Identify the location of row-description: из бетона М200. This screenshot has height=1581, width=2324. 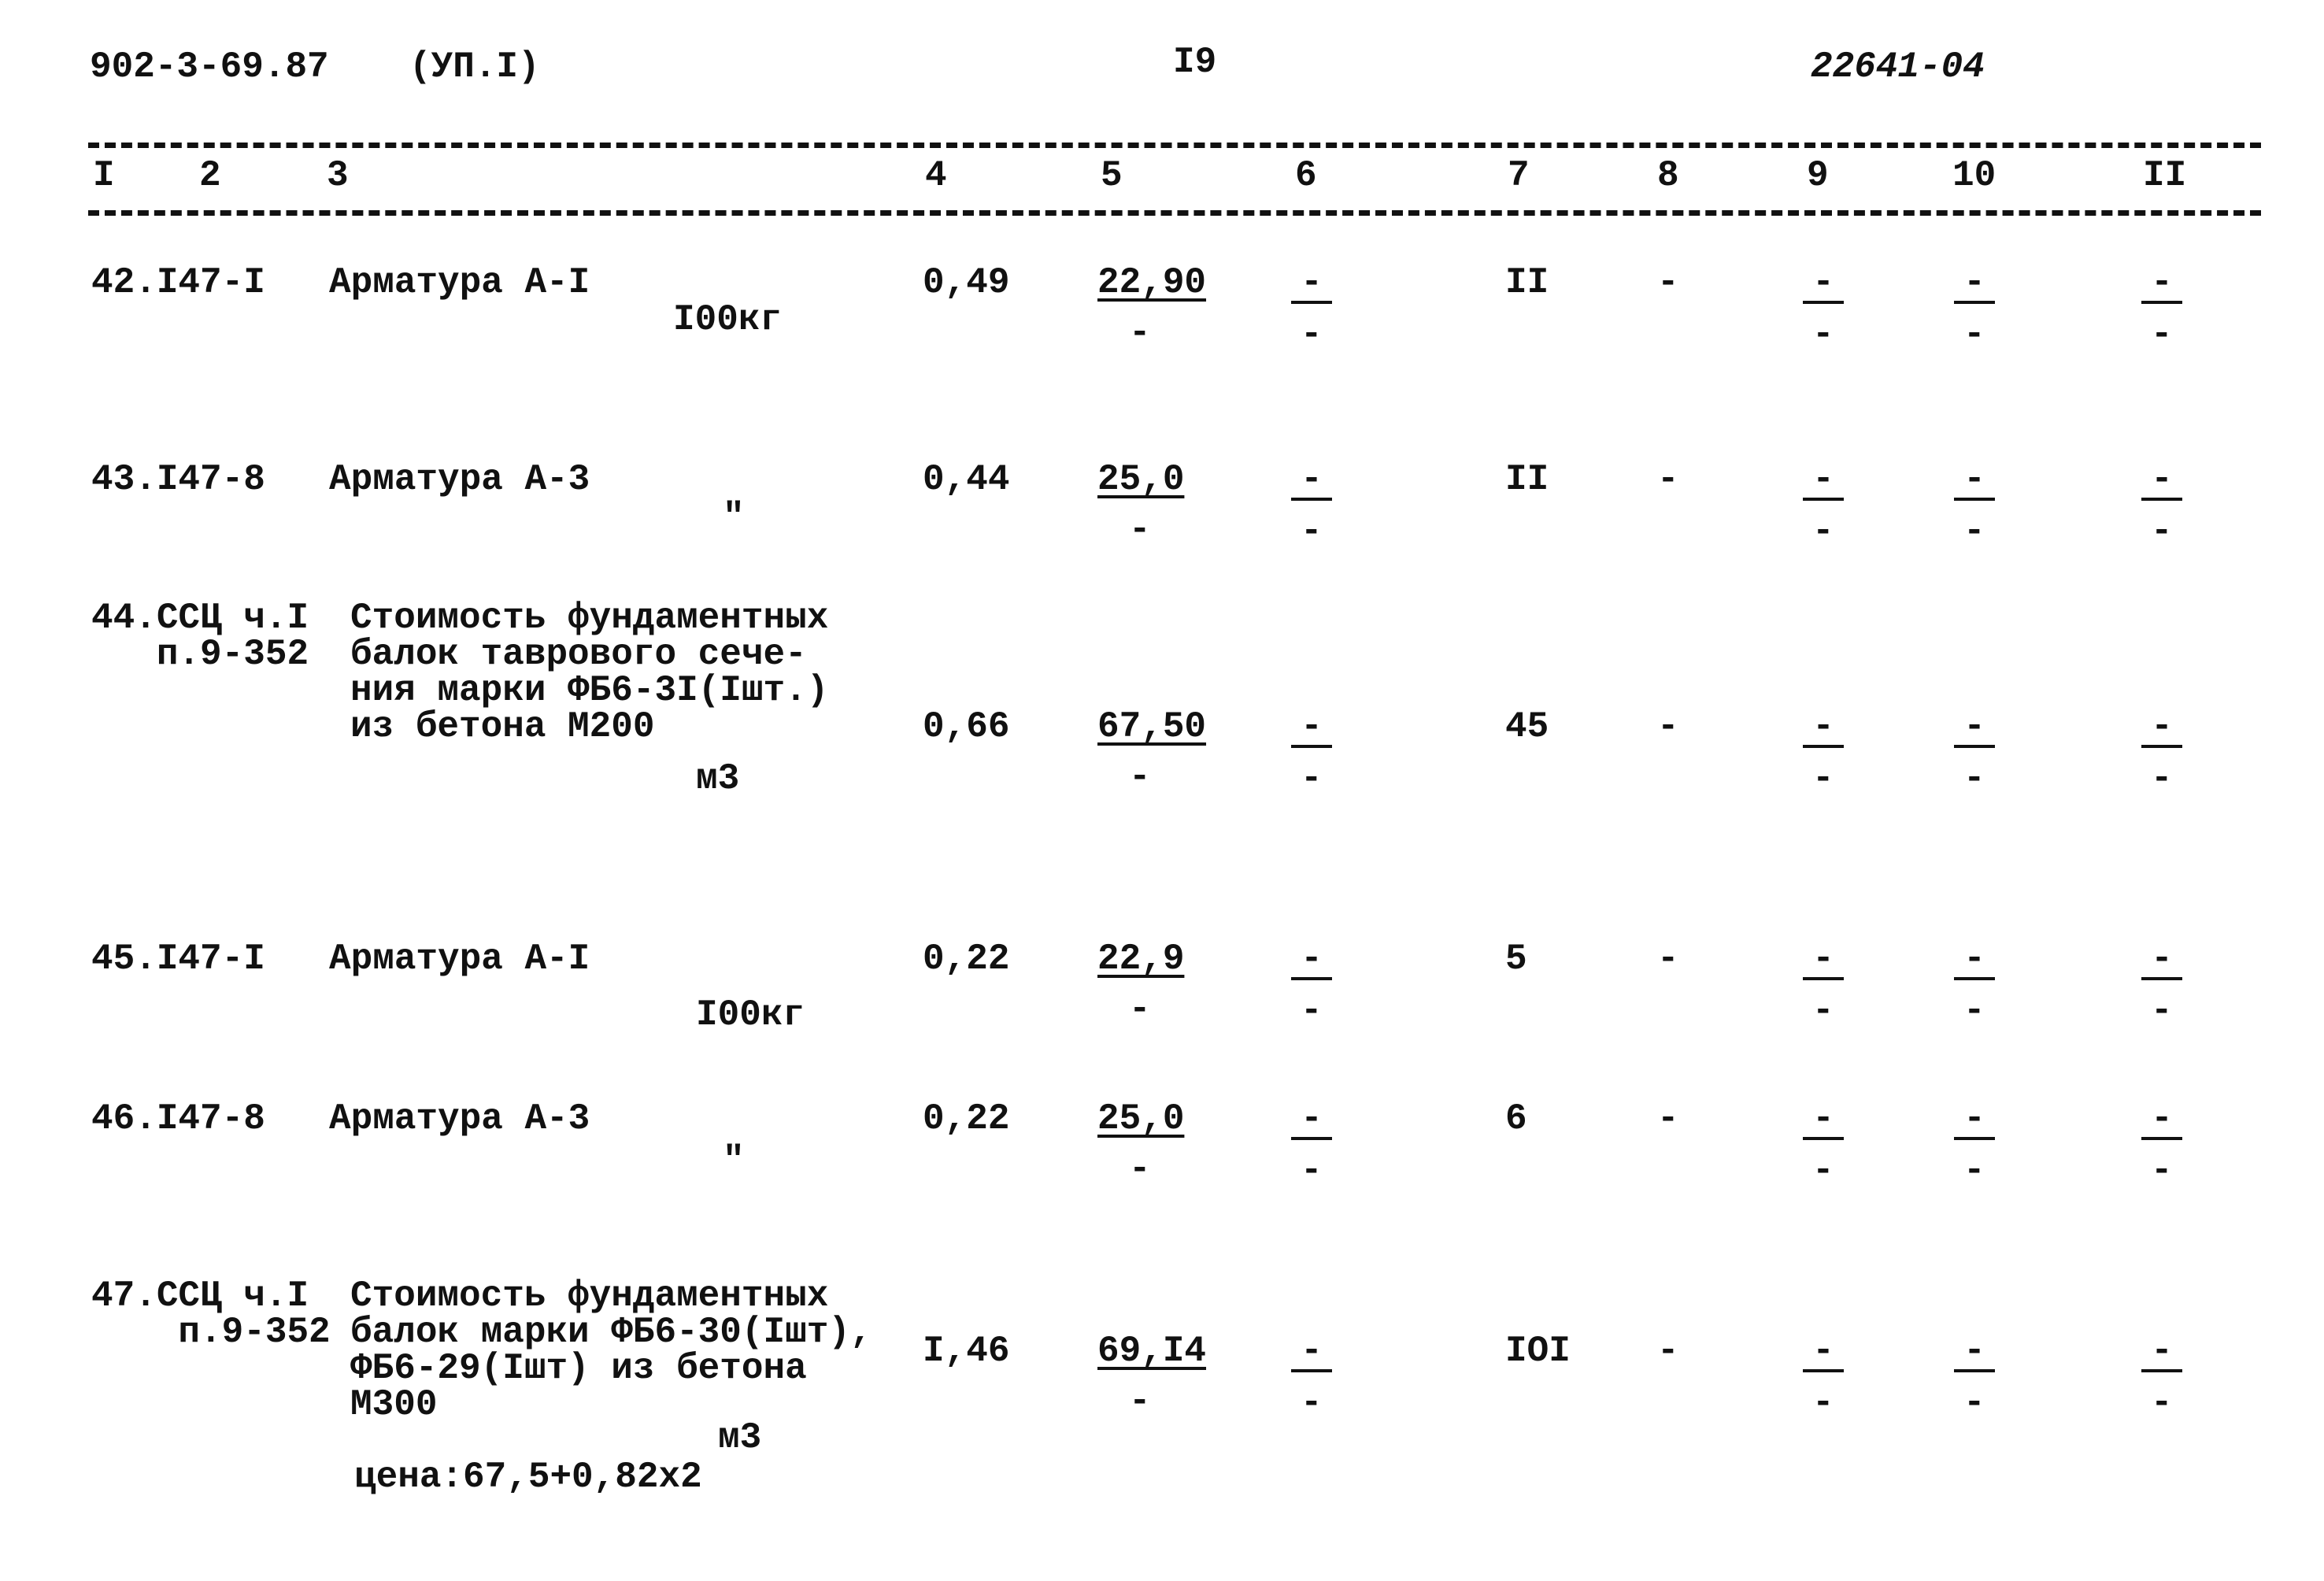
(503, 726).